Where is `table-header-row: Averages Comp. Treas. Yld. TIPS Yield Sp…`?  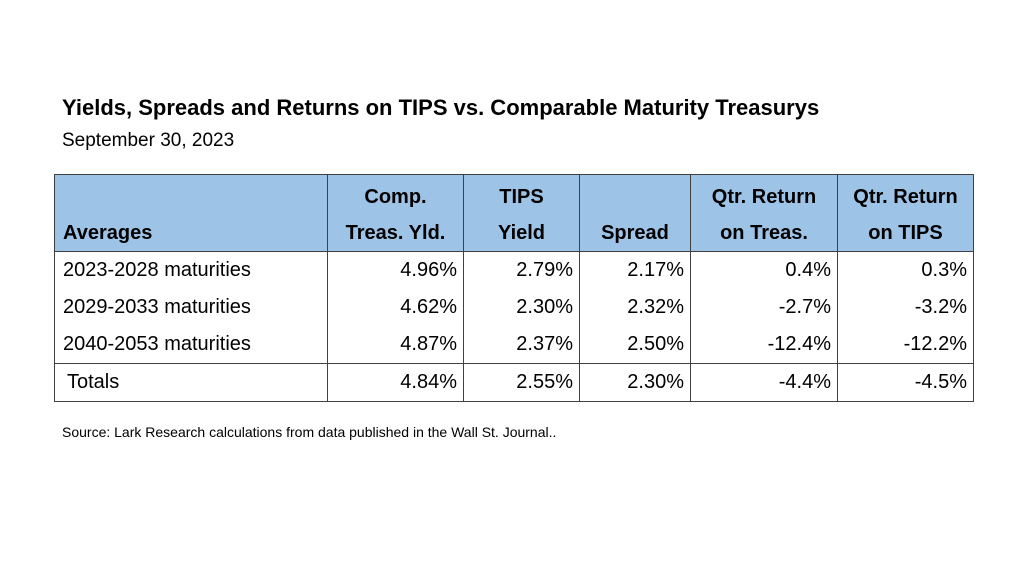
table-header-row: Averages Comp. Treas. Yld. TIPS Yield Sp… is located at coordinates (514, 213).